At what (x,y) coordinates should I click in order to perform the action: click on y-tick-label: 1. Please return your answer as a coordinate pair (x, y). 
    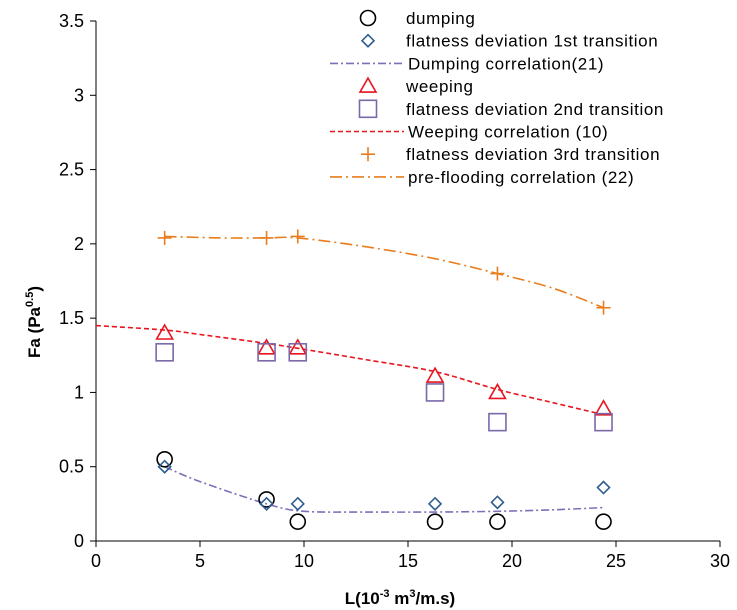
    Looking at the image, I should click on (79, 392).